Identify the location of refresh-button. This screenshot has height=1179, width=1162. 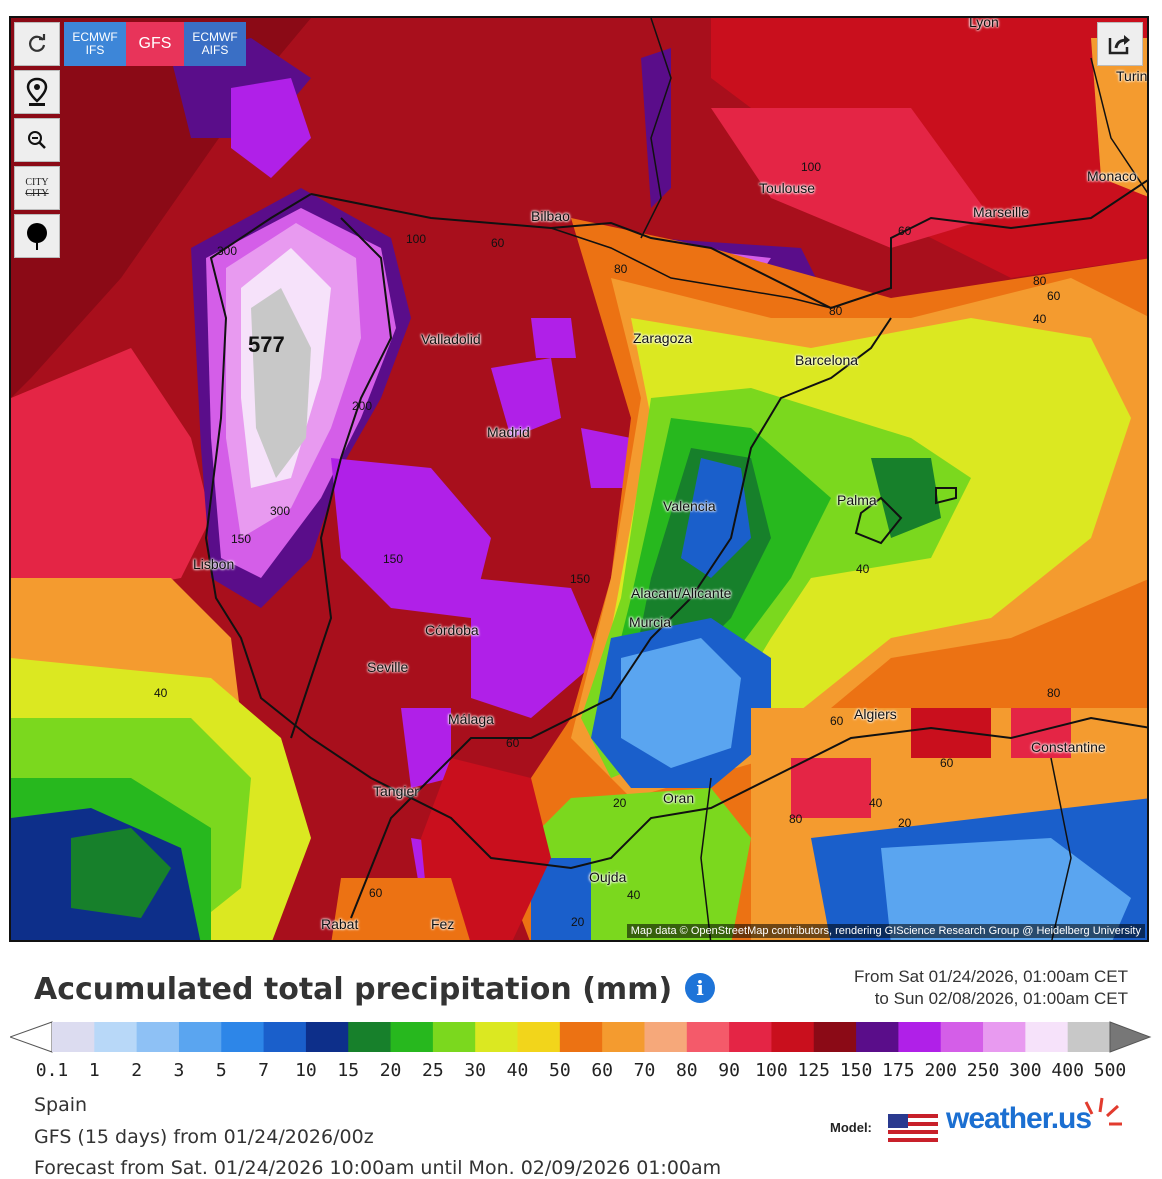
(37, 44).